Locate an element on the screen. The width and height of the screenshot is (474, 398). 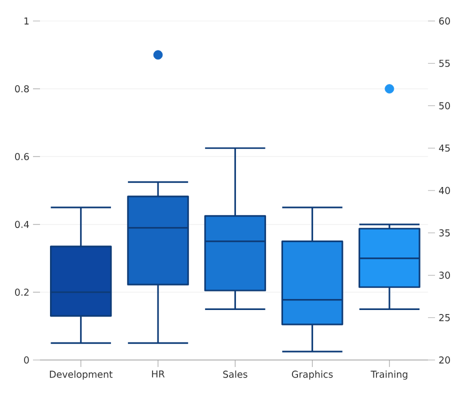
y-tick-label: 0.2 is located at coordinates (22, 292).